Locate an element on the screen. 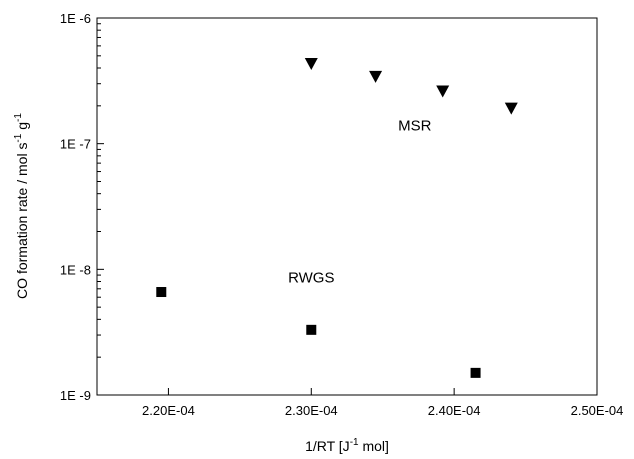 The image size is (634, 459). x-tick-label: 2.30E-04 is located at coordinates (311, 410).